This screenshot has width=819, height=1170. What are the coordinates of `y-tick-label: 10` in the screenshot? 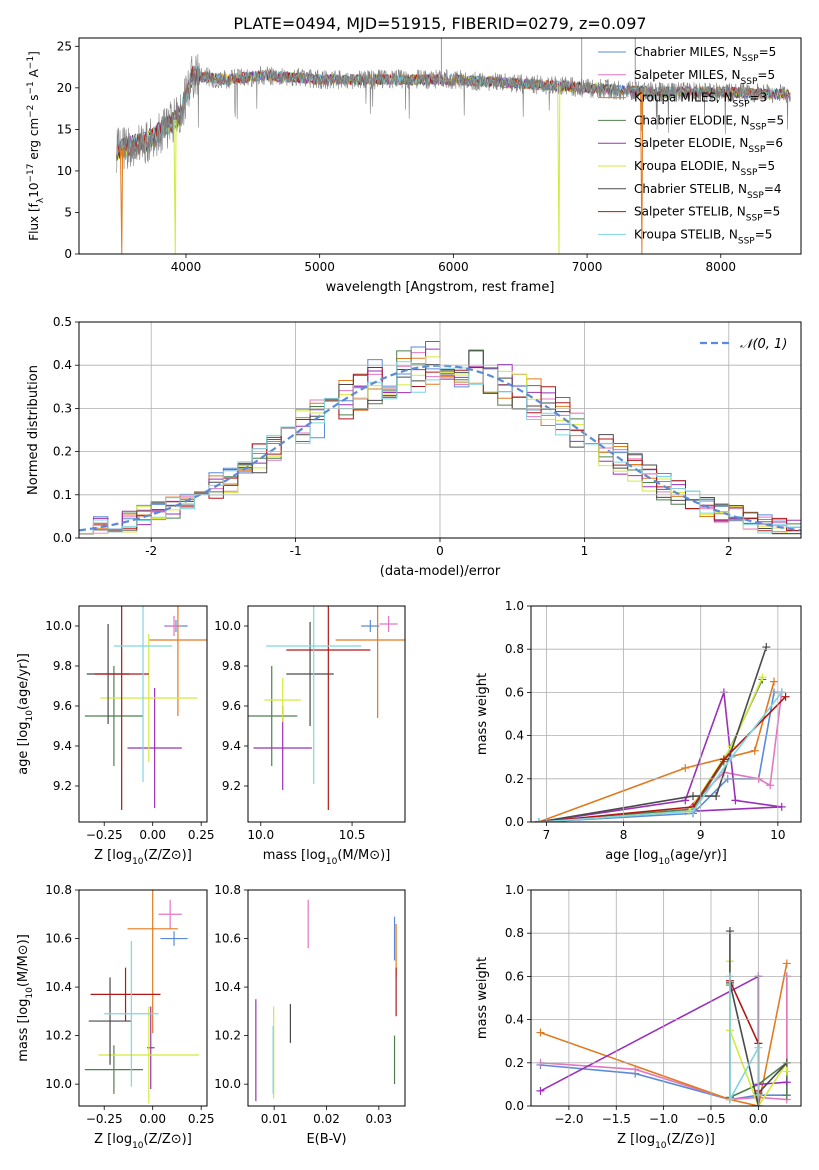 It's located at (64, 171).